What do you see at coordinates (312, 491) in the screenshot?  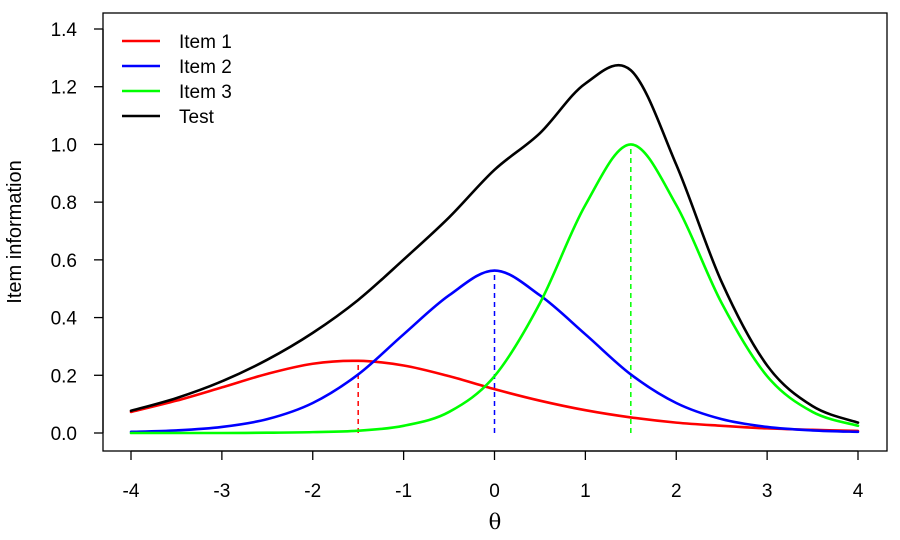 I see `x-tick-label: -2` at bounding box center [312, 491].